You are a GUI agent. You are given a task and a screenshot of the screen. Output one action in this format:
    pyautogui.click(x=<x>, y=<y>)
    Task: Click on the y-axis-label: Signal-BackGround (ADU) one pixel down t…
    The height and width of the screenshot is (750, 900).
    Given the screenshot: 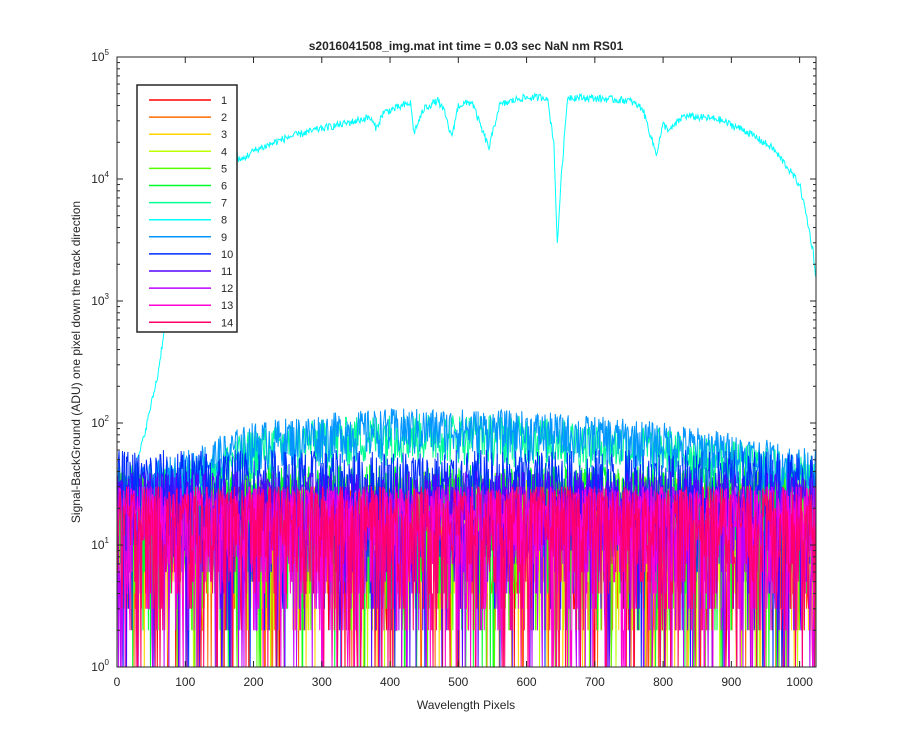 What is the action you would take?
    pyautogui.click(x=76, y=362)
    